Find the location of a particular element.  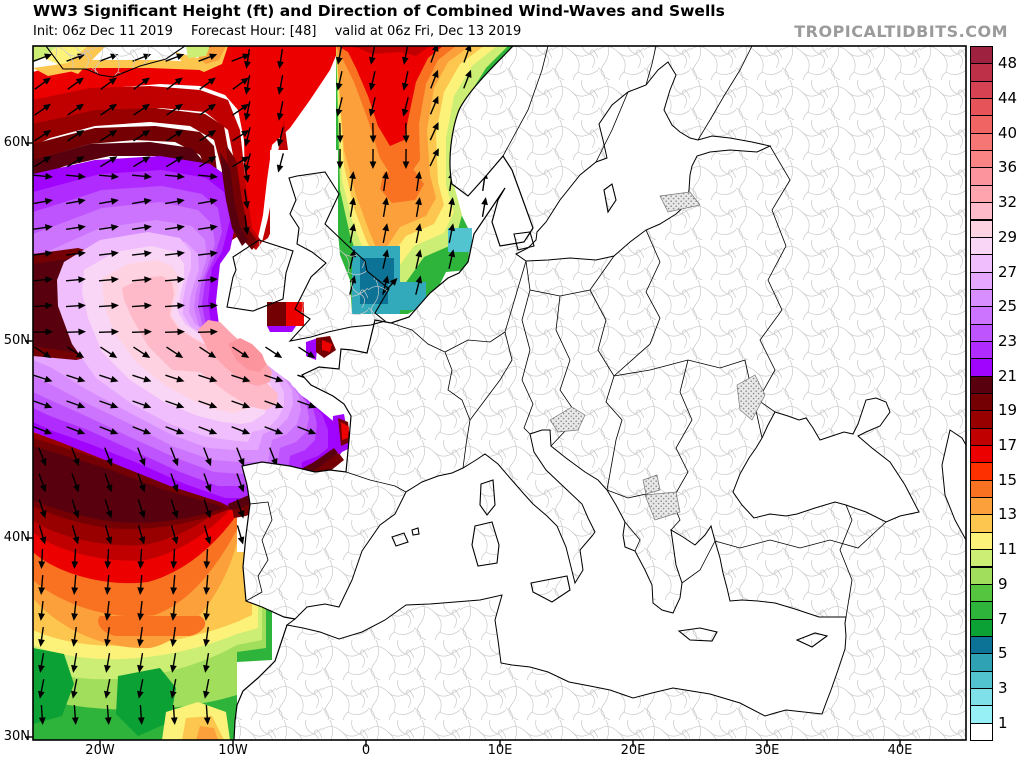

colorbar-tick-label: 11 is located at coordinates (1008, 549).